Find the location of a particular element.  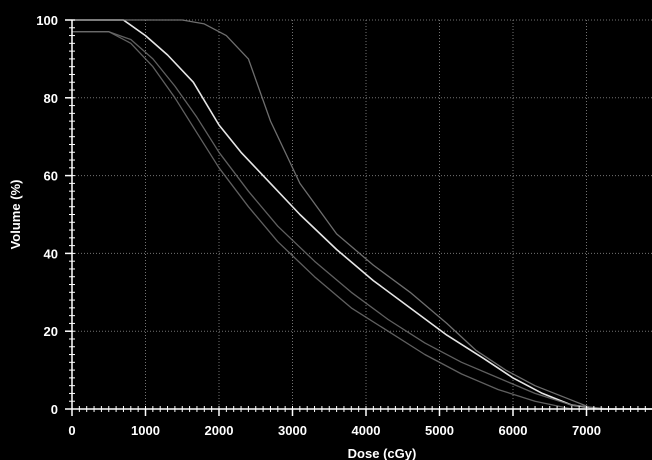

x-tick-label-7000: 7000 is located at coordinates (586, 430).